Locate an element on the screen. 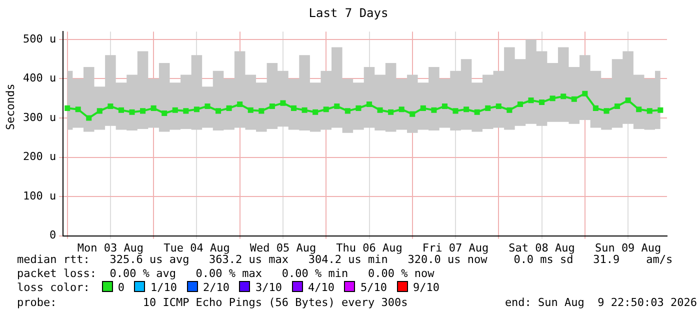 The width and height of the screenshot is (697, 315). y-axis-title: Seconds is located at coordinates (10, 107).